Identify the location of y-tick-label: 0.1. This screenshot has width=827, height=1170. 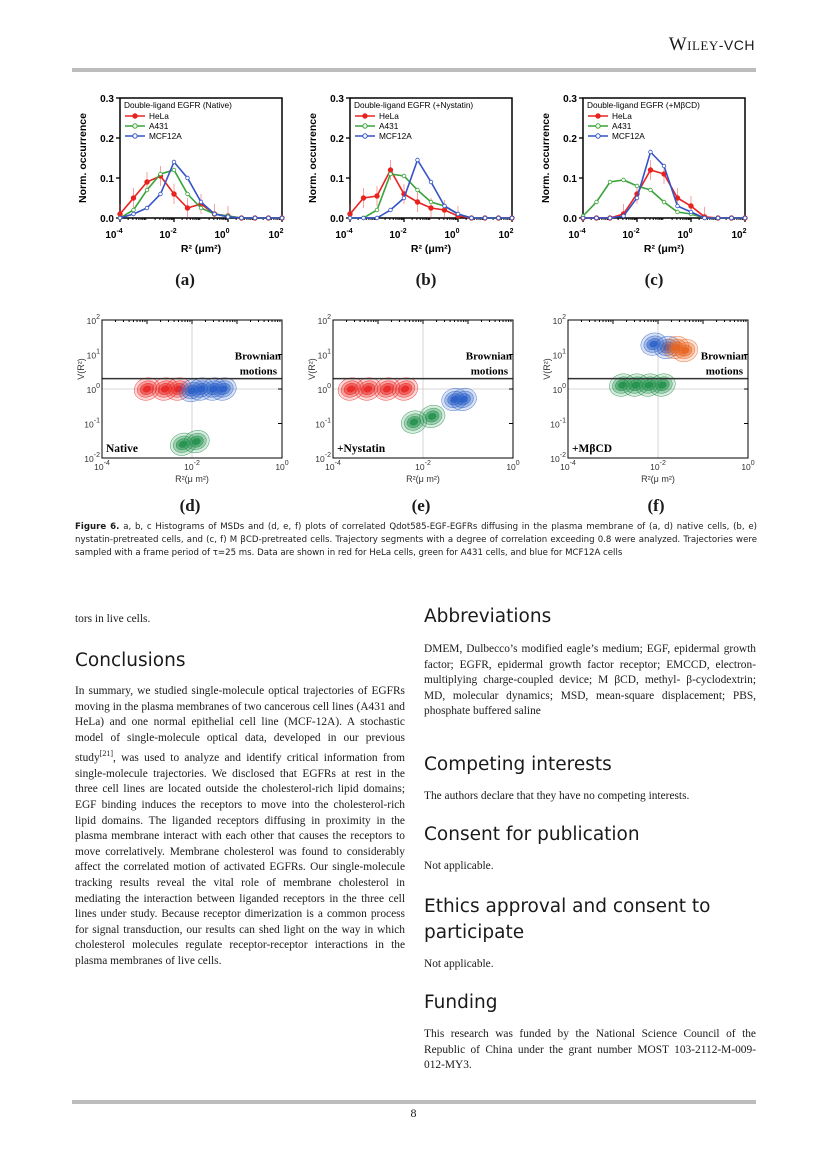
(570, 179).